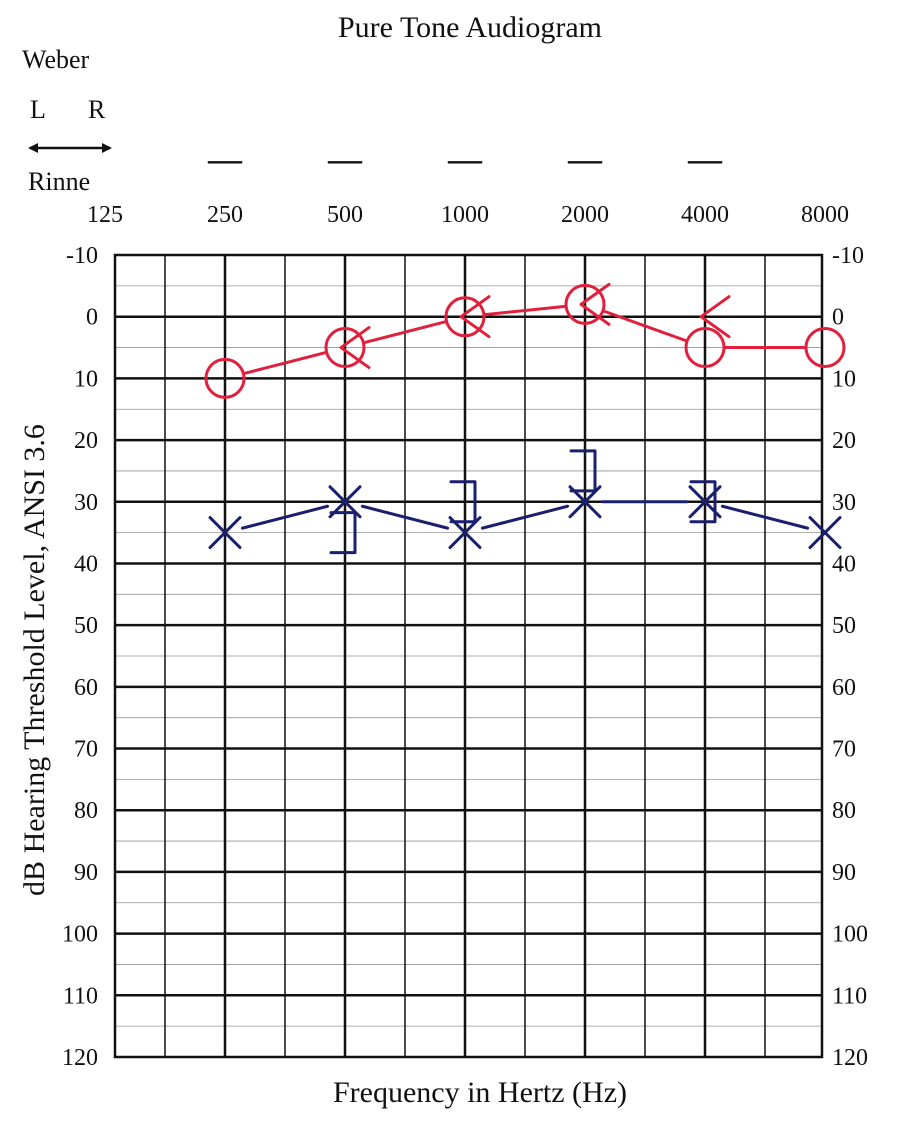 This screenshot has width=899, height=1125. Describe the element at coordinates (80, 1058) in the screenshot. I see `y-tick-label-left: 120` at that location.